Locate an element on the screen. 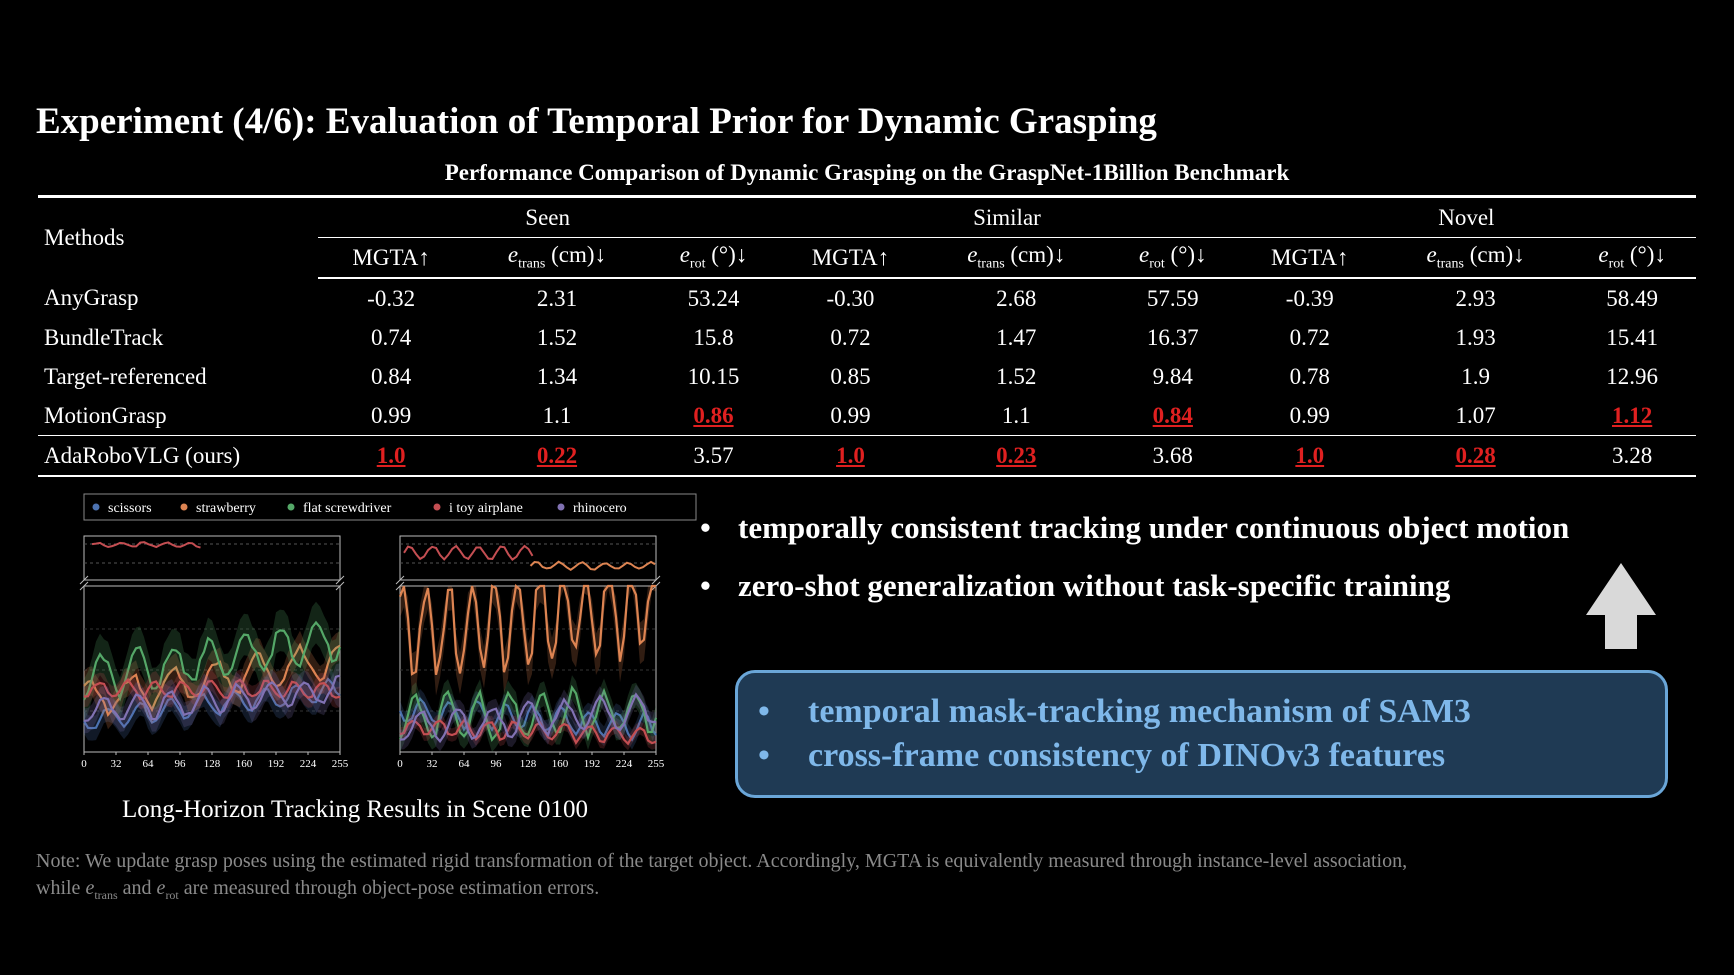 This screenshot has height=975, width=1734. cell-value: 0.22 is located at coordinates (557, 455).